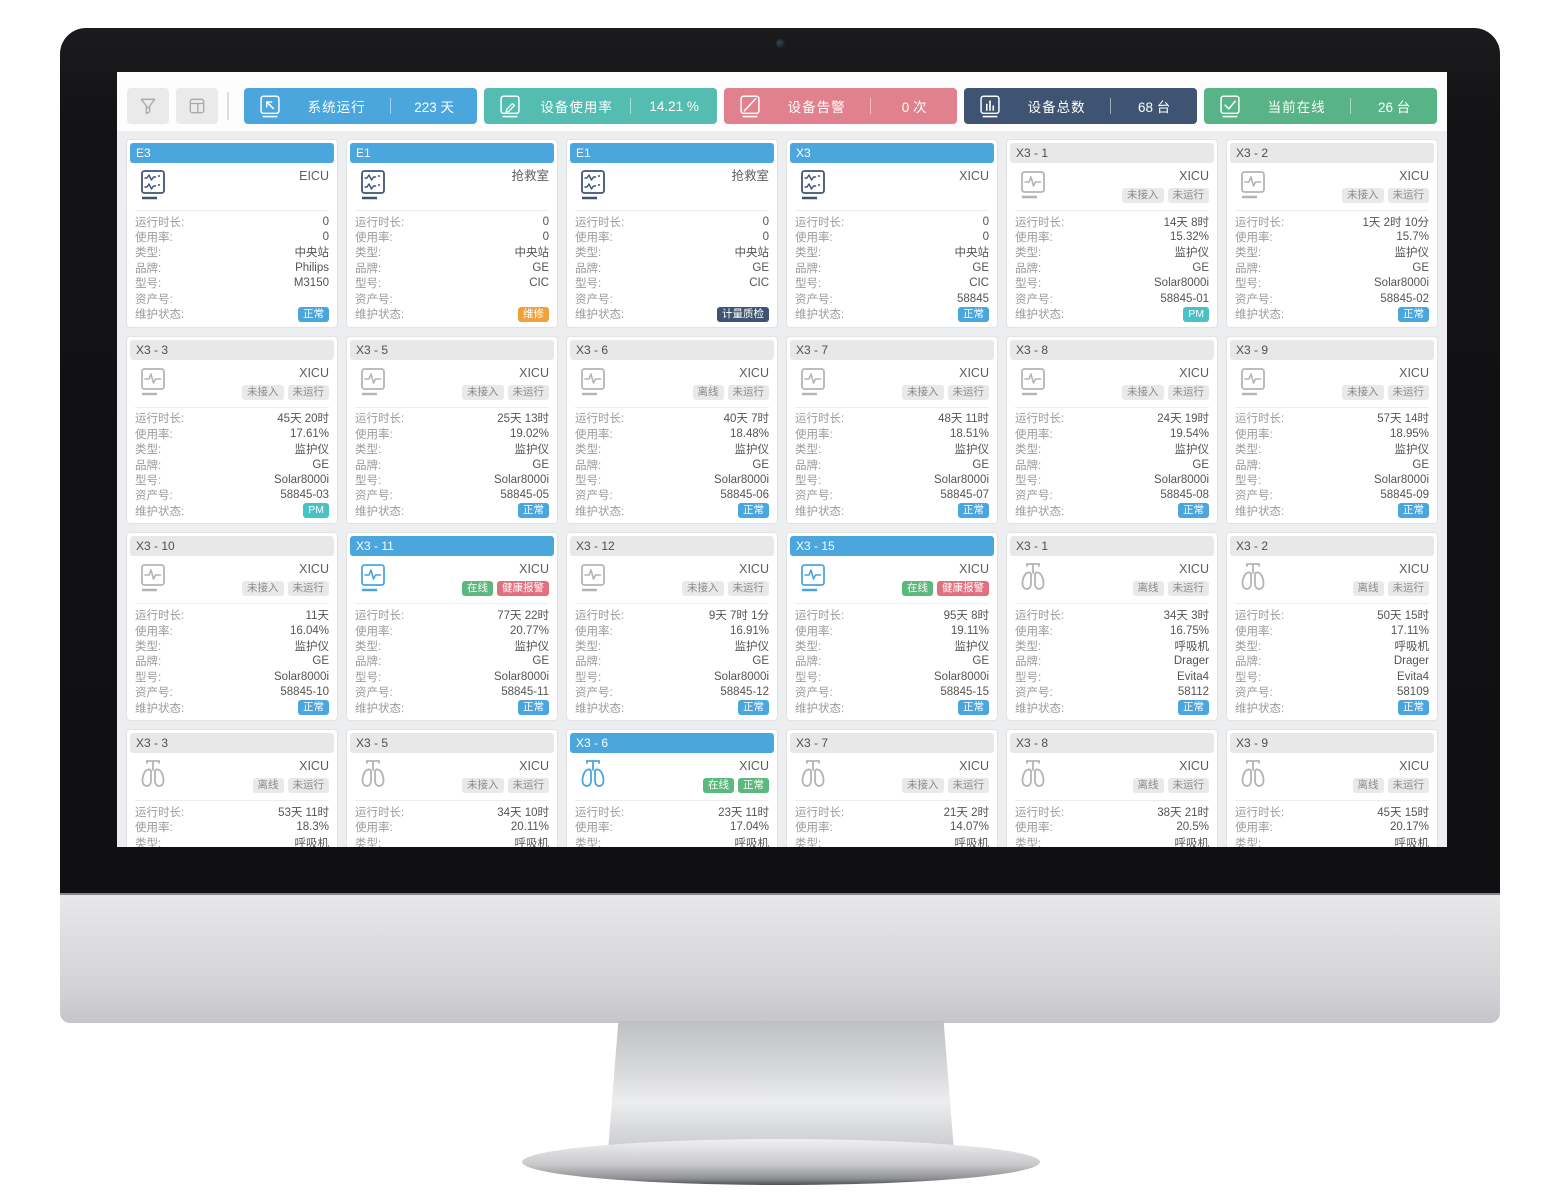 Image resolution: width=1562 pixels, height=1192 pixels. I want to click on device-state-badges: 在线 正常, so click(736, 786).